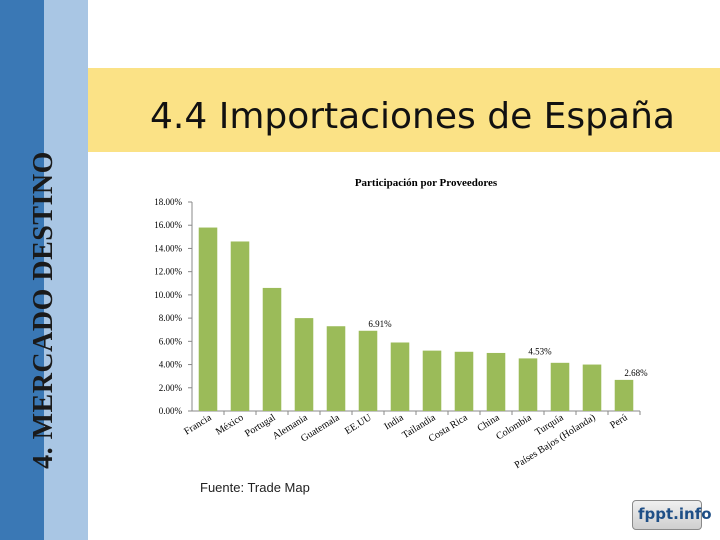  I want to click on logo-box, so click(667, 515).